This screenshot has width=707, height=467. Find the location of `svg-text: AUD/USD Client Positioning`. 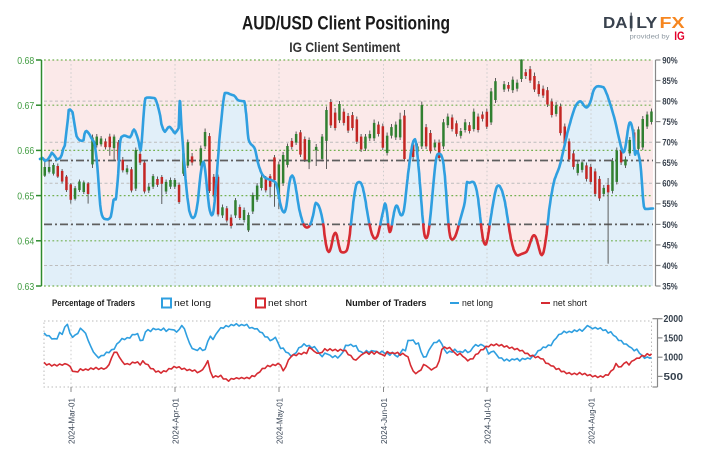

svg-text: AUD/USD Client Positioning is located at coordinates (346, 24).